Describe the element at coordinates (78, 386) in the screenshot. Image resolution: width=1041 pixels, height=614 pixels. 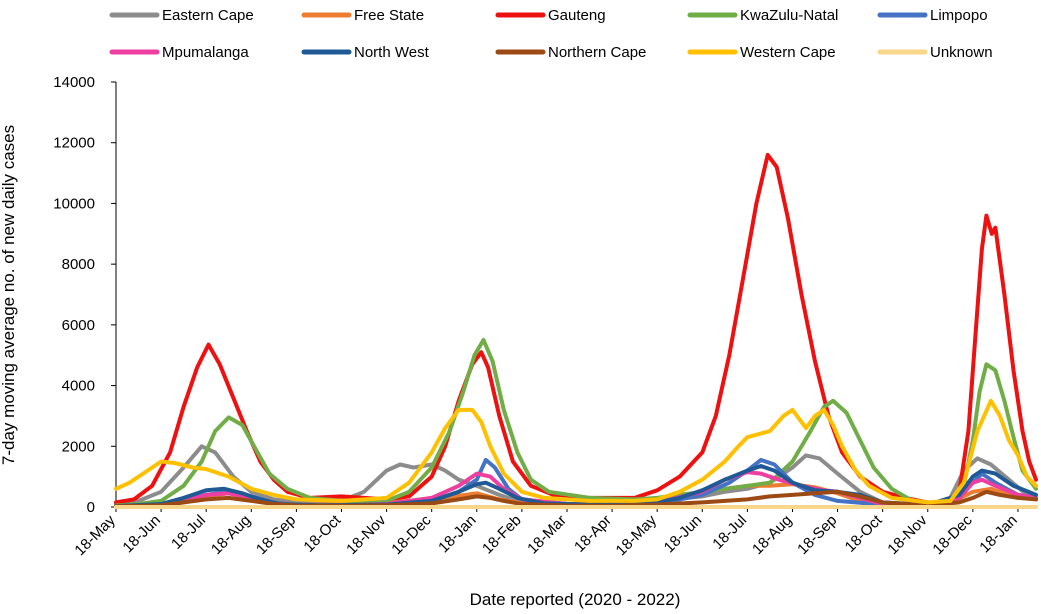
I see `y-tick-label: 4000` at that location.